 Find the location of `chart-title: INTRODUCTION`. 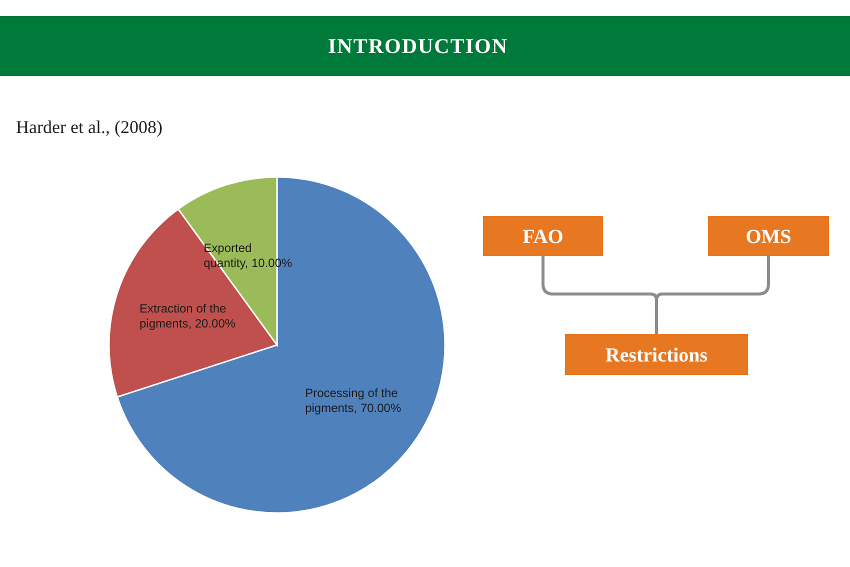

chart-title: INTRODUCTION is located at coordinates (418, 46).